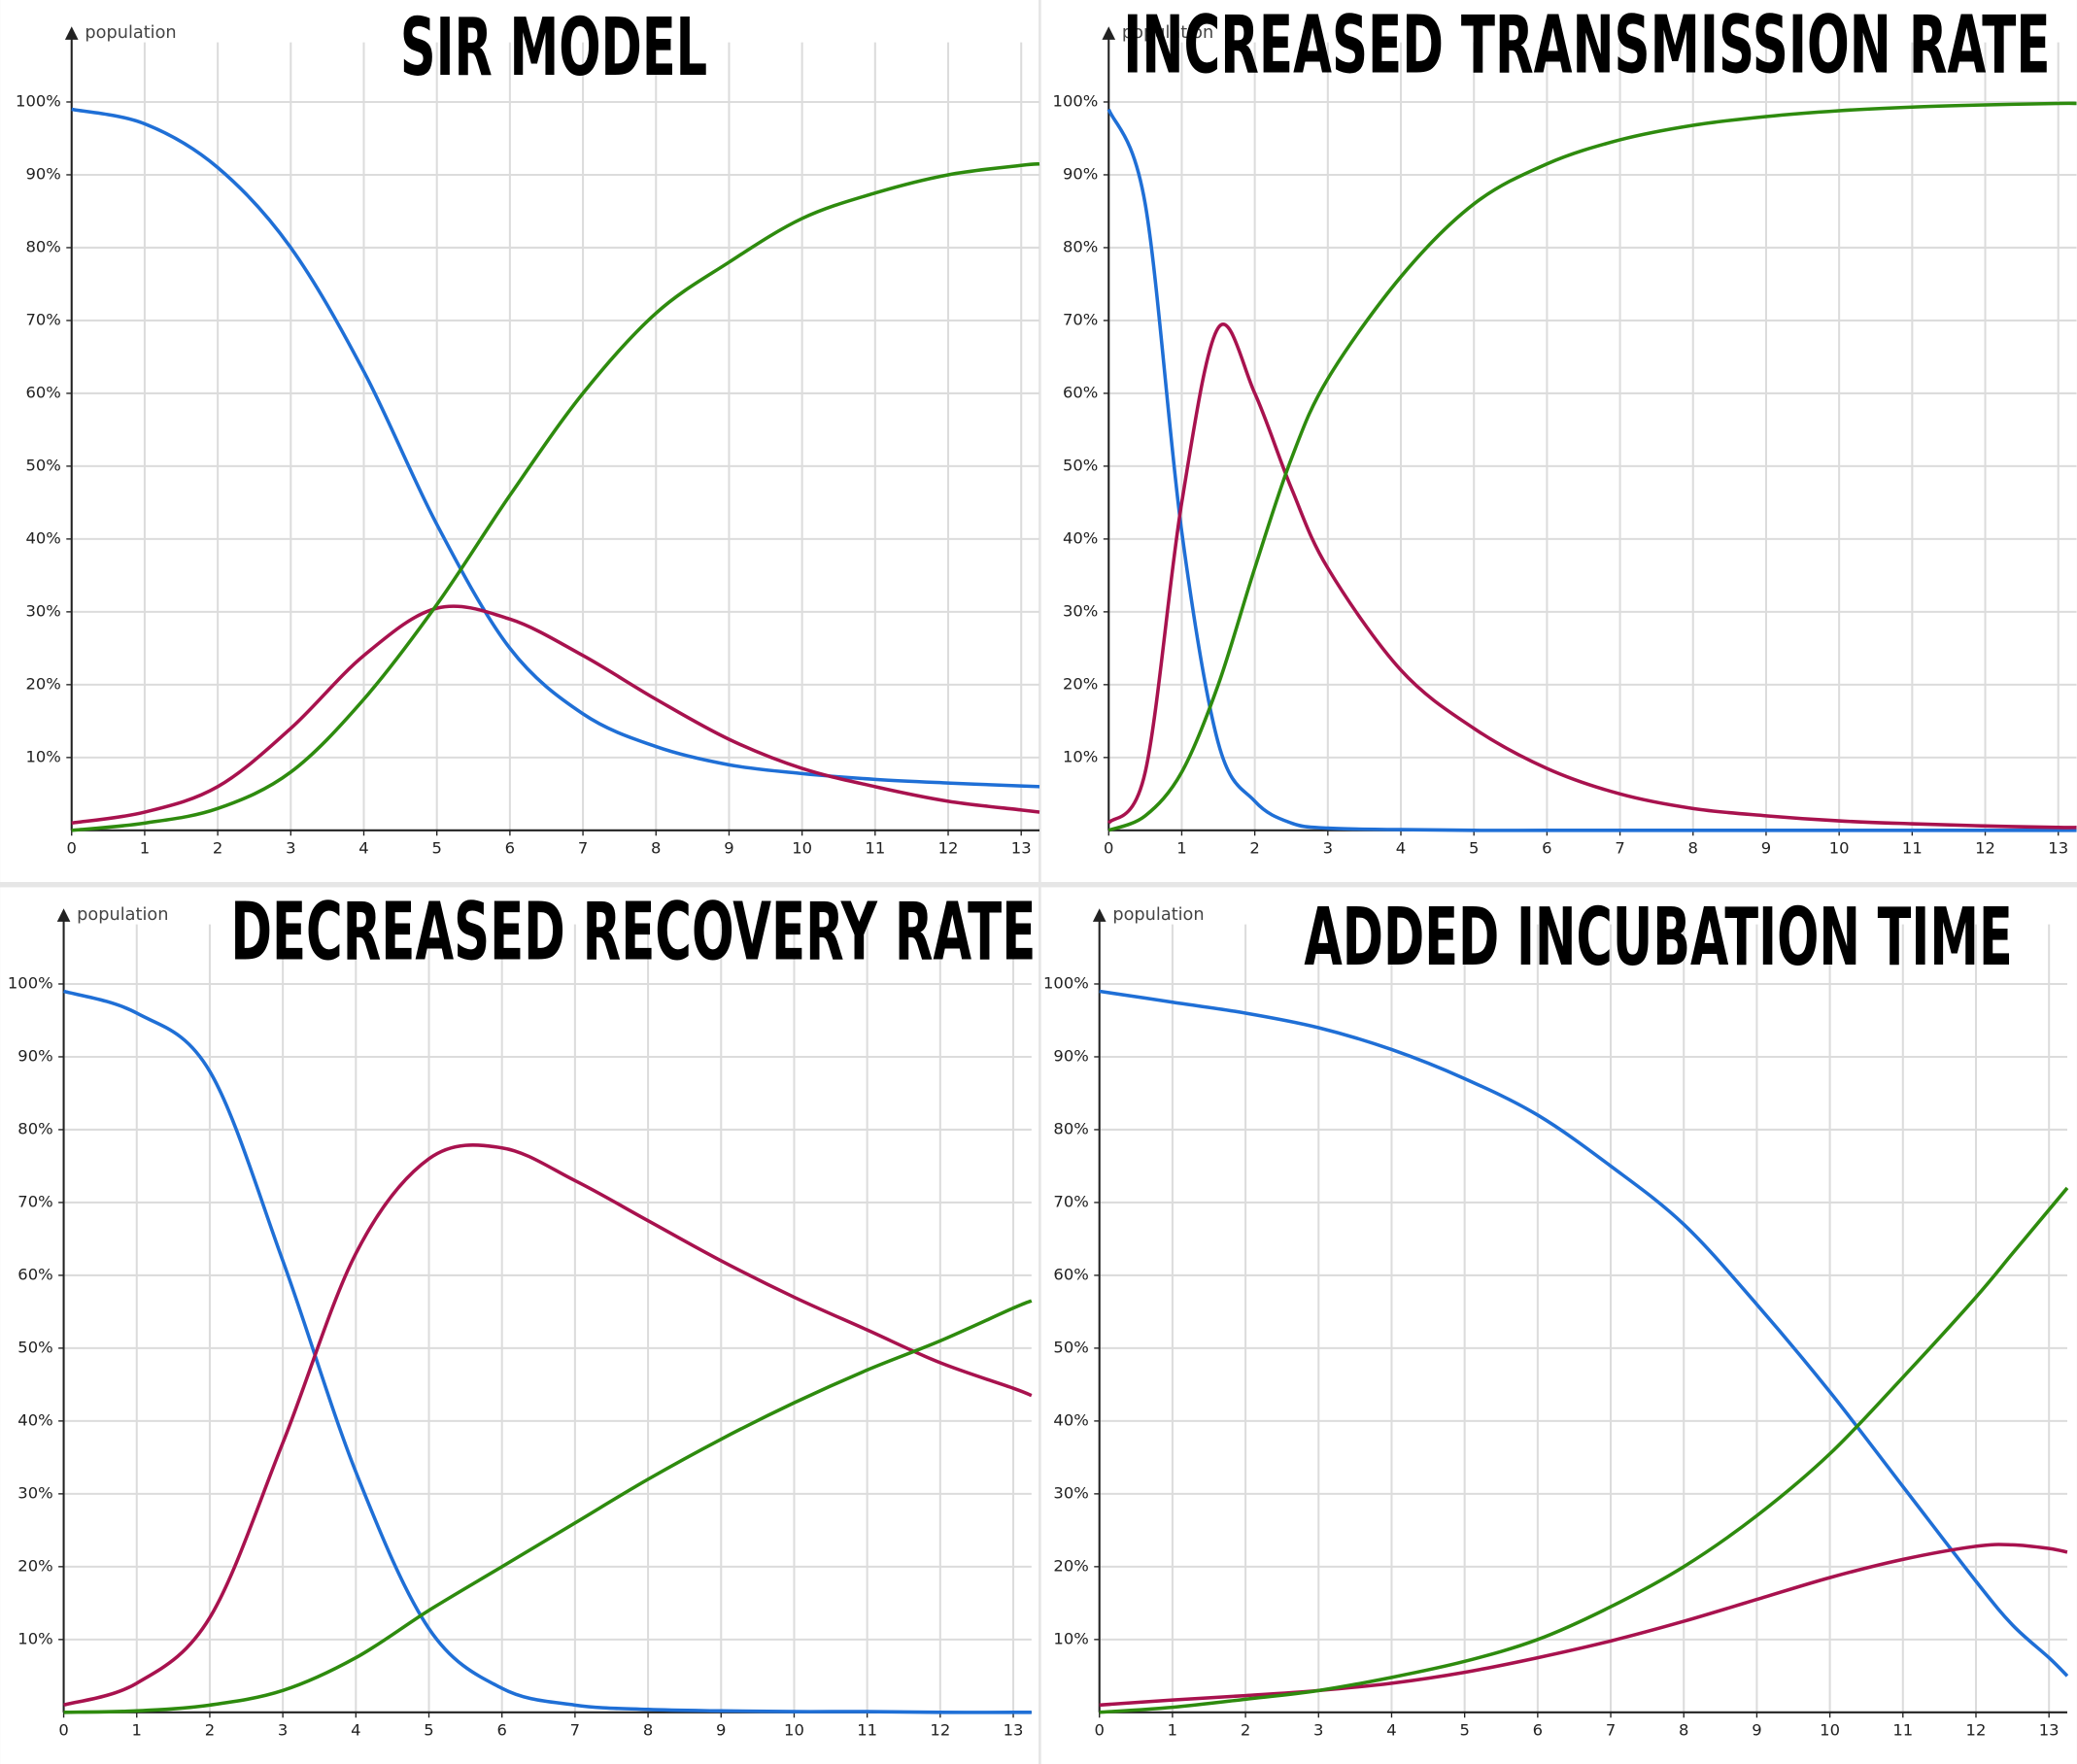 The width and height of the screenshot is (2077, 1764). What do you see at coordinates (1586, 45) in the screenshot?
I see `chart-title: INCREASED TRANSMISSION RATE` at bounding box center [1586, 45].